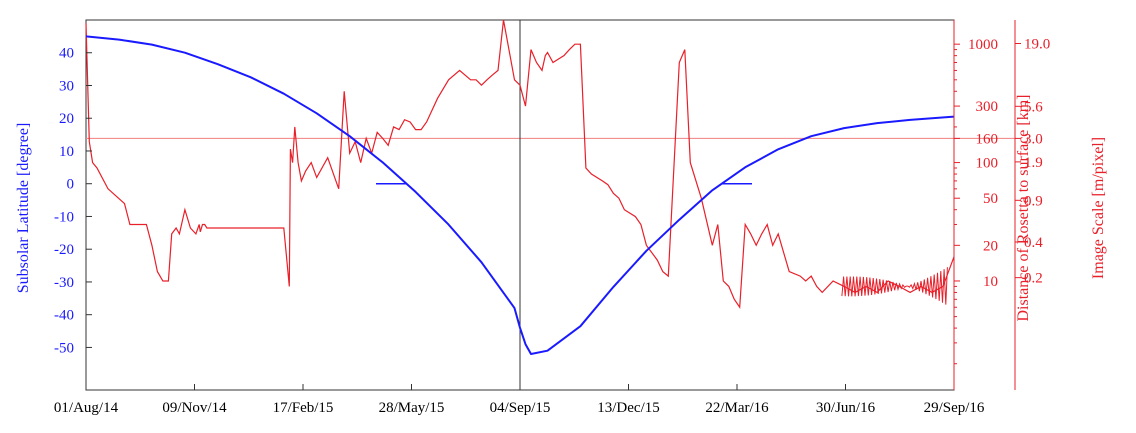  What do you see at coordinates (894, 286) in the screenshot?
I see `distance-series-oscillation` at bounding box center [894, 286].